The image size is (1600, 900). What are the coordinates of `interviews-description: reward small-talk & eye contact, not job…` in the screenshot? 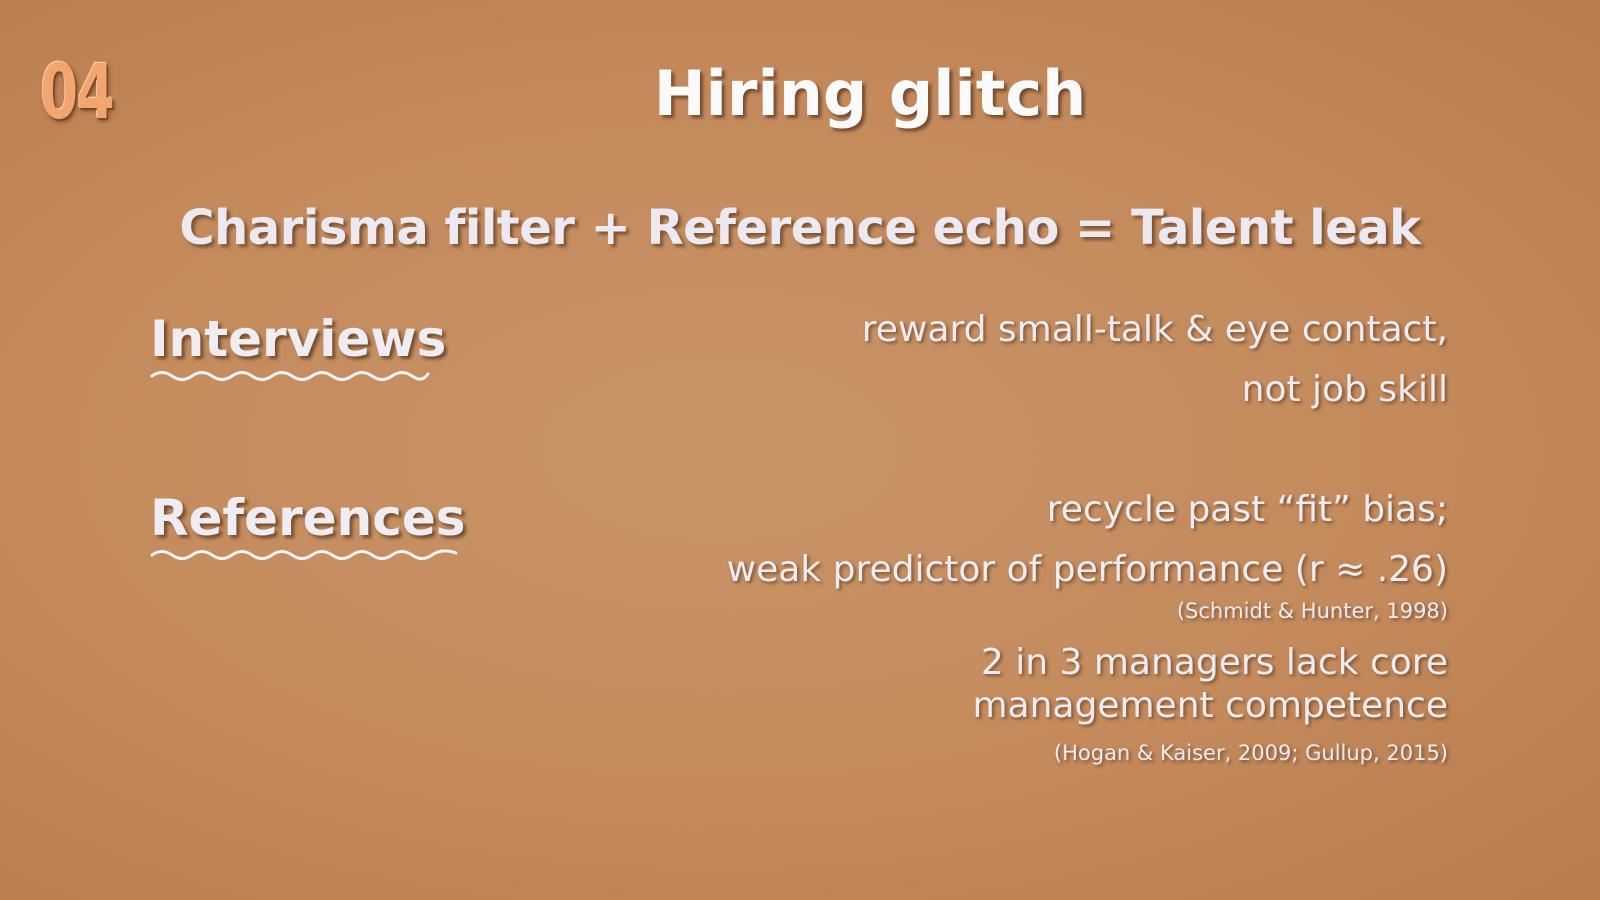 It's located at (1155, 359).